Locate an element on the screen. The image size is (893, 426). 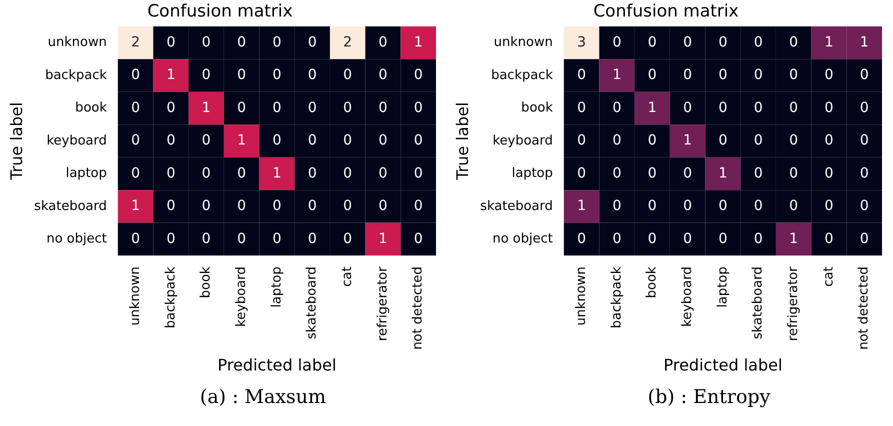
text: (b) : Entropy is located at coordinates (709, 397).